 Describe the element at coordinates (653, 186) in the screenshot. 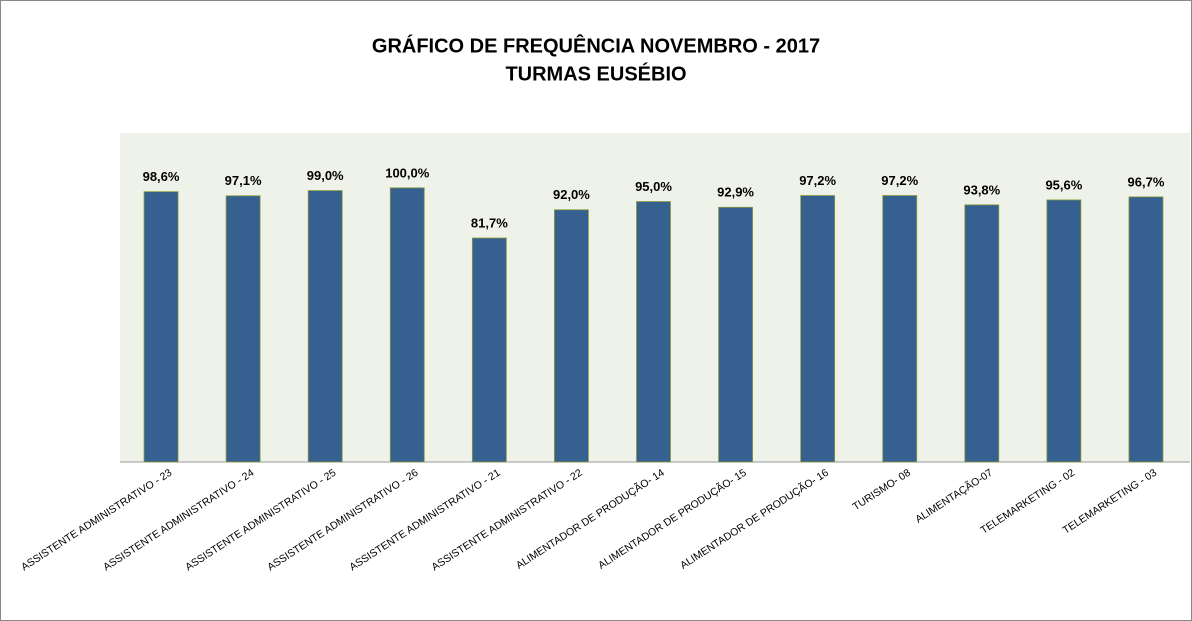

I see `value-label: 95,0%` at that location.